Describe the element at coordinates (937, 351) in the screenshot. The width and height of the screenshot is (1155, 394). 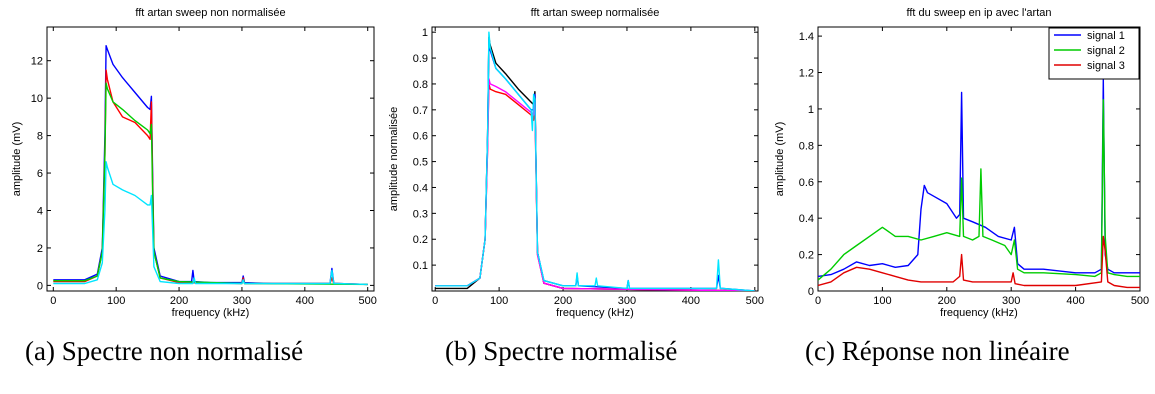
I see `caption-c: (c) Réponse non linéaire` at that location.